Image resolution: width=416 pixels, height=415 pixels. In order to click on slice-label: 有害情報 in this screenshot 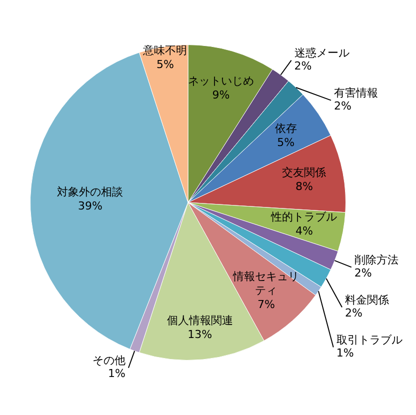, I will do `click(356, 93)`.